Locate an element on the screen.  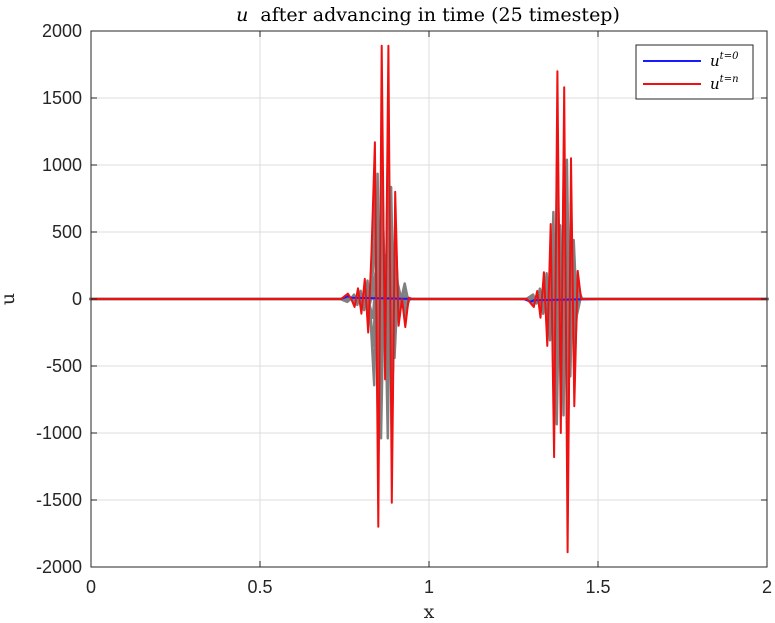
chart-title-rest: after advancing in time (25 timestep) is located at coordinates (439, 15).